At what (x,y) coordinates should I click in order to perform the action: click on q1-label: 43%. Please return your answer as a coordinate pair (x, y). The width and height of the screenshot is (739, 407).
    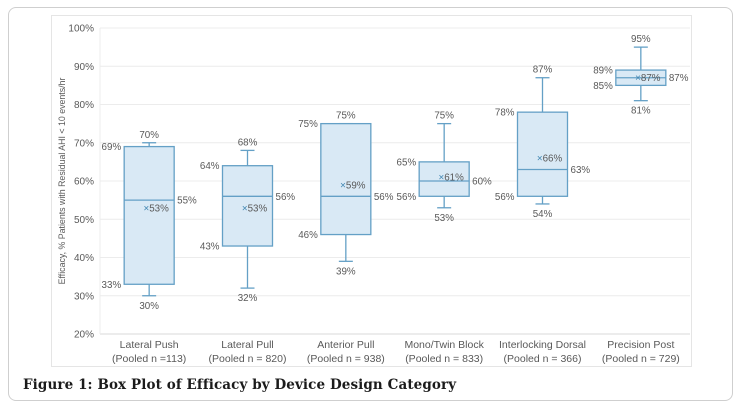
    Looking at the image, I should click on (210, 247).